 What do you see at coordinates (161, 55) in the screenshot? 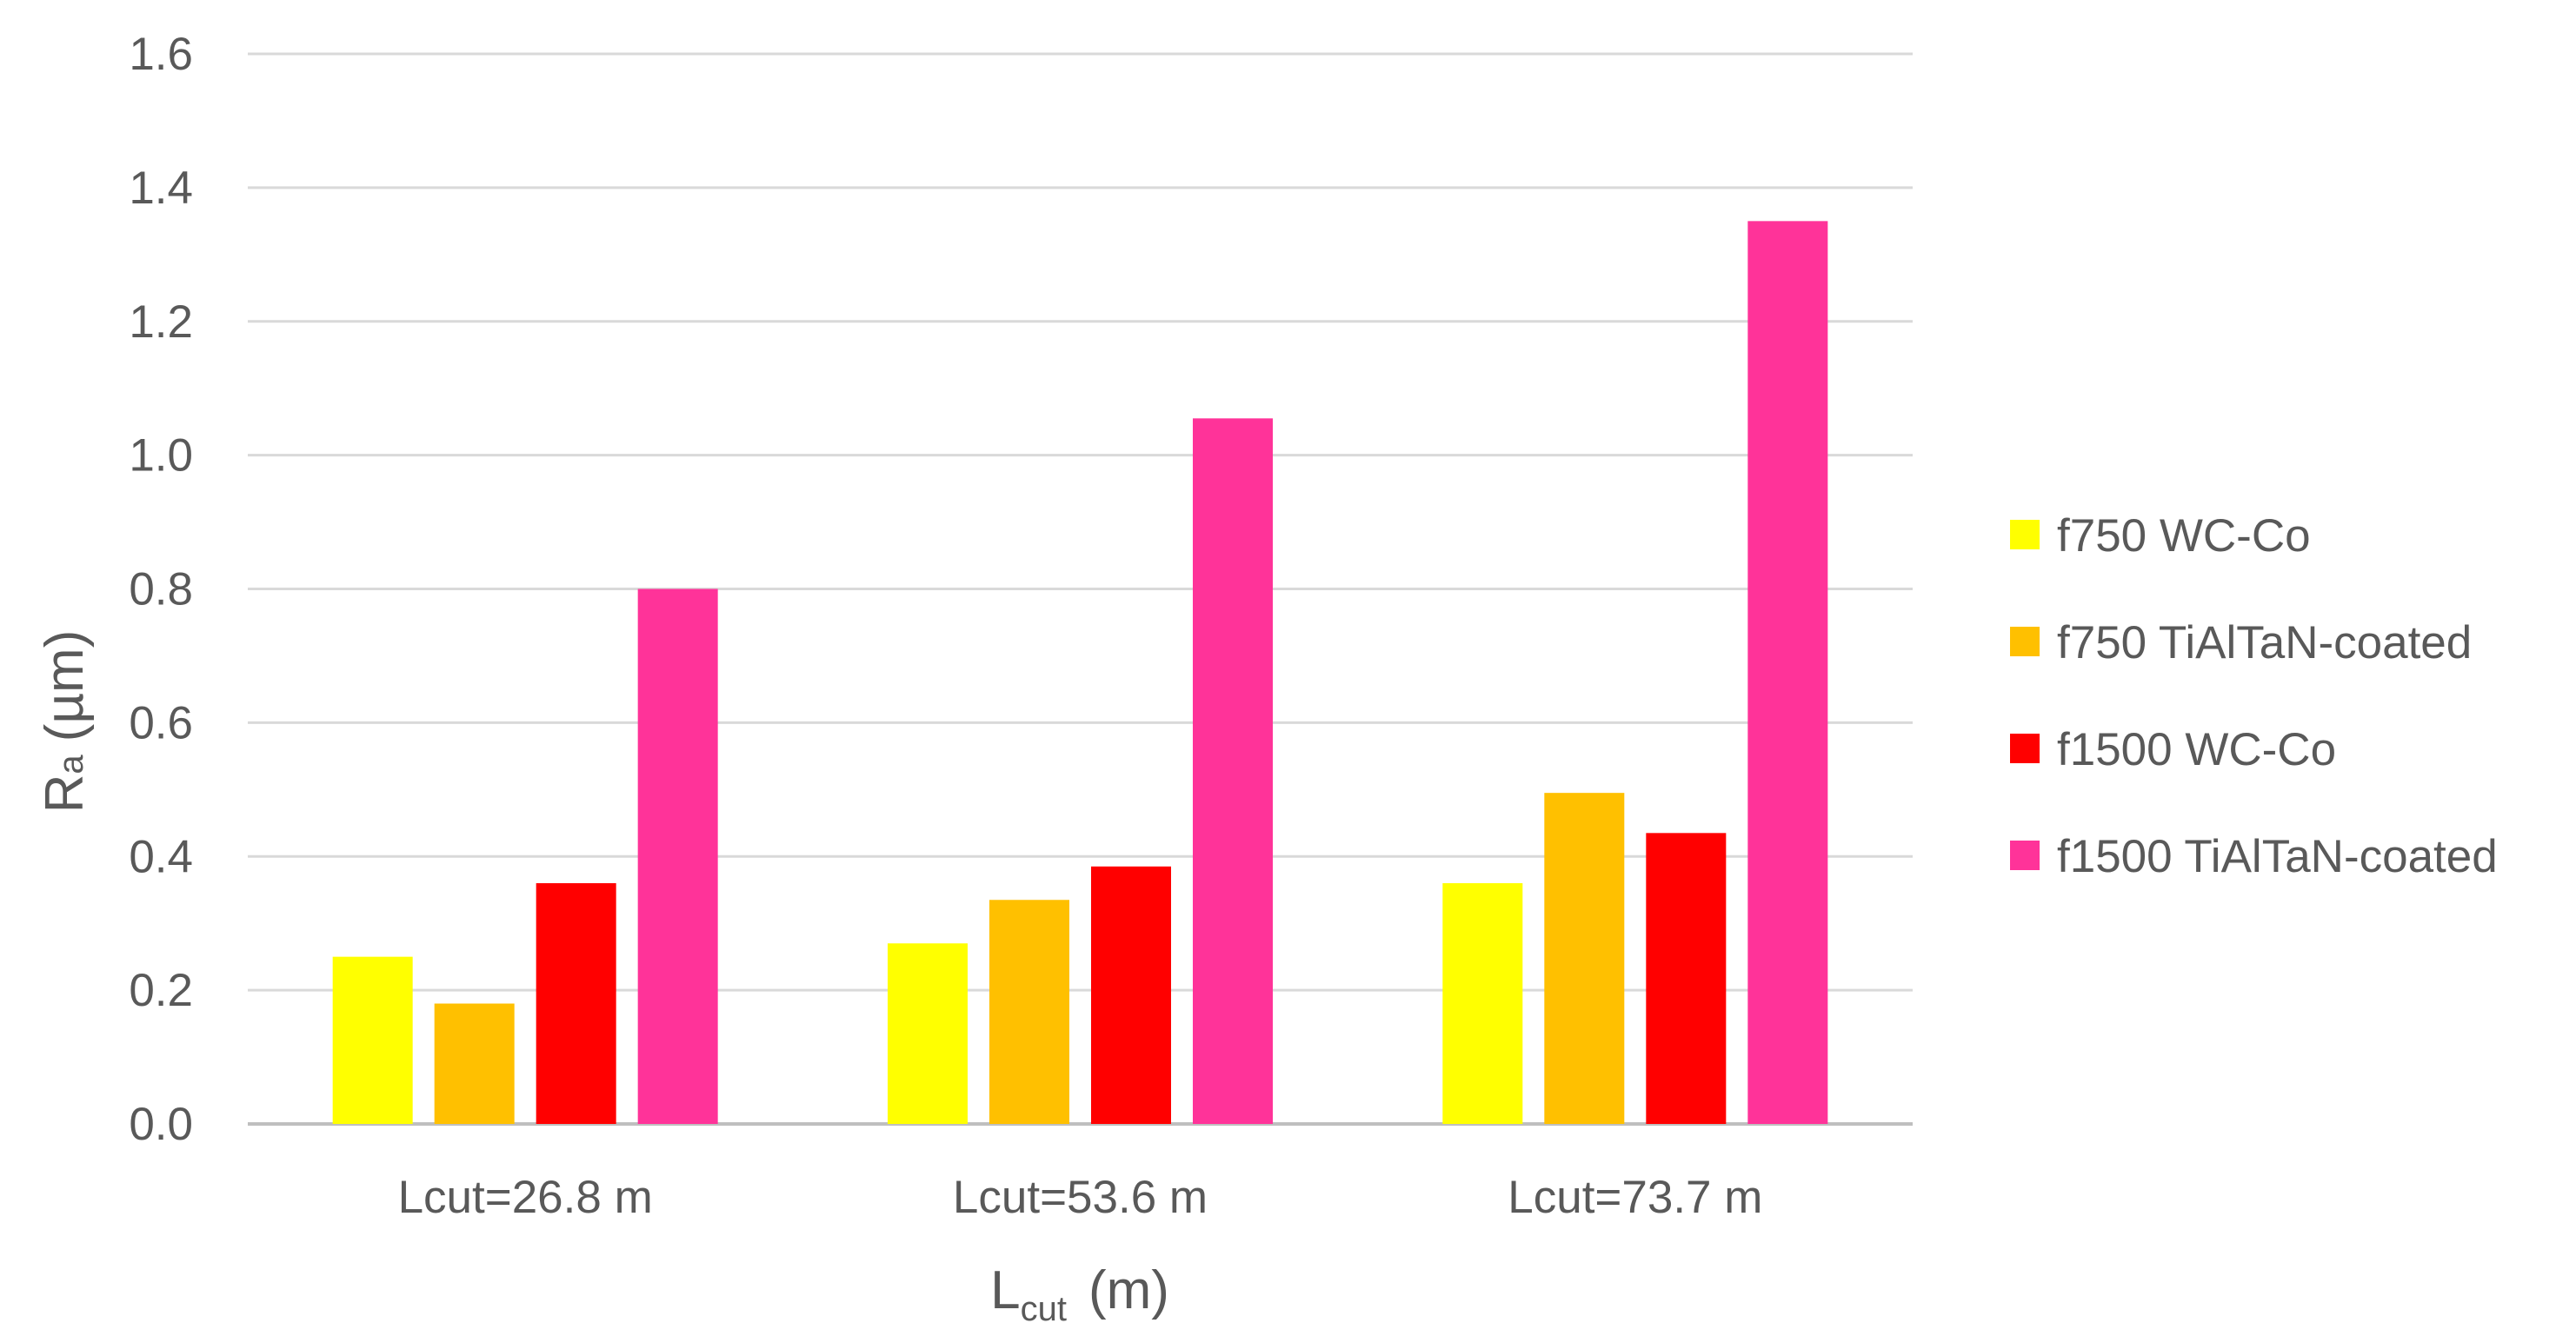
I see `y-tick-label: 1.6` at bounding box center [161, 55].